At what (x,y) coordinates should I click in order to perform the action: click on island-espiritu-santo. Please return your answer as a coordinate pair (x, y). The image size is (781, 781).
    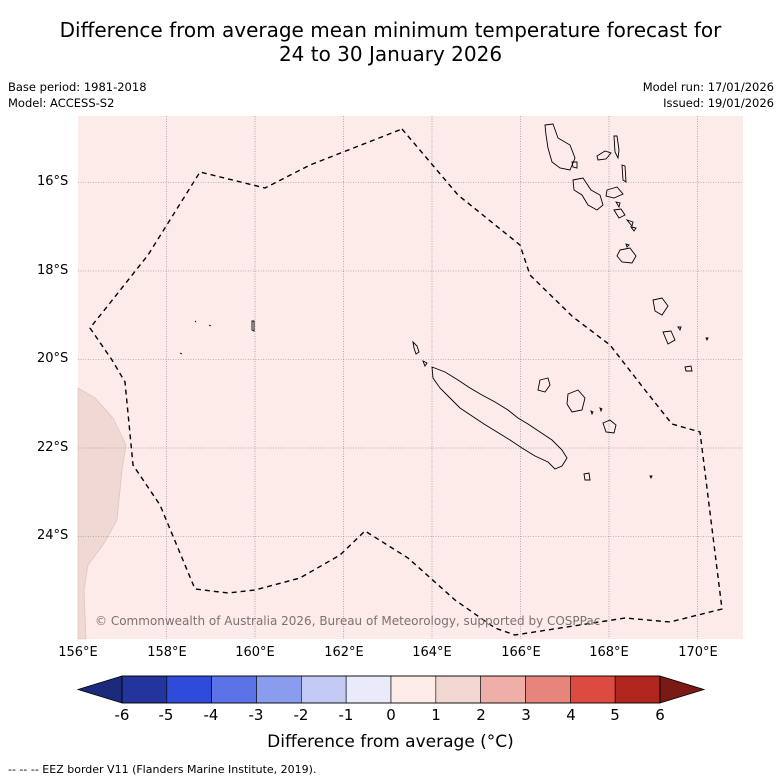
    Looking at the image, I should click on (560, 147).